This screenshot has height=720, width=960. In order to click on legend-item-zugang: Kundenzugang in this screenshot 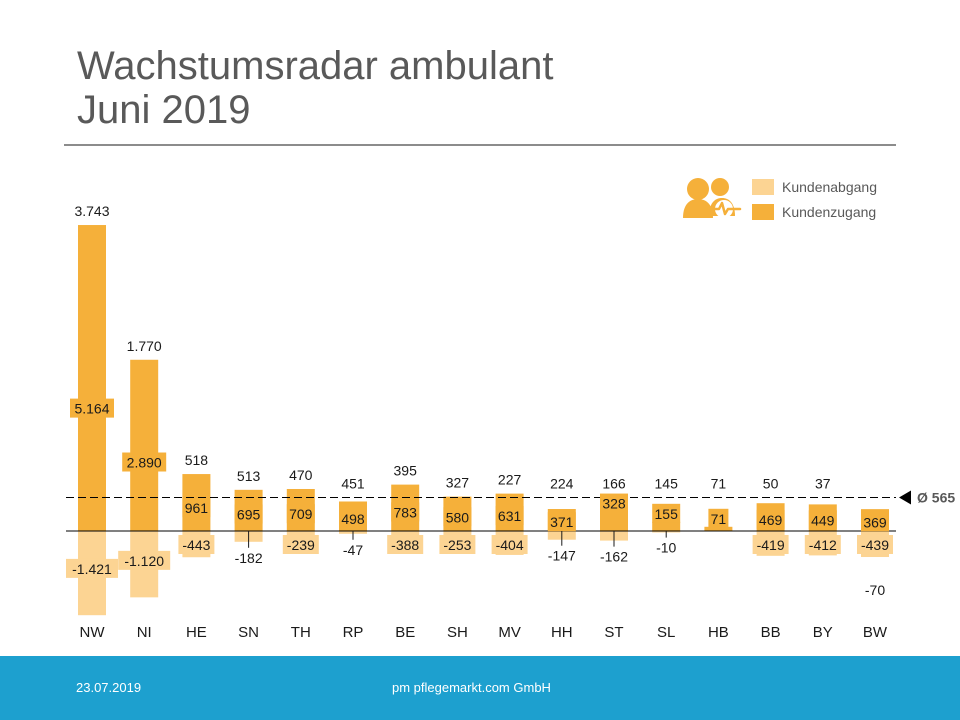, I will do `click(814, 212)`.